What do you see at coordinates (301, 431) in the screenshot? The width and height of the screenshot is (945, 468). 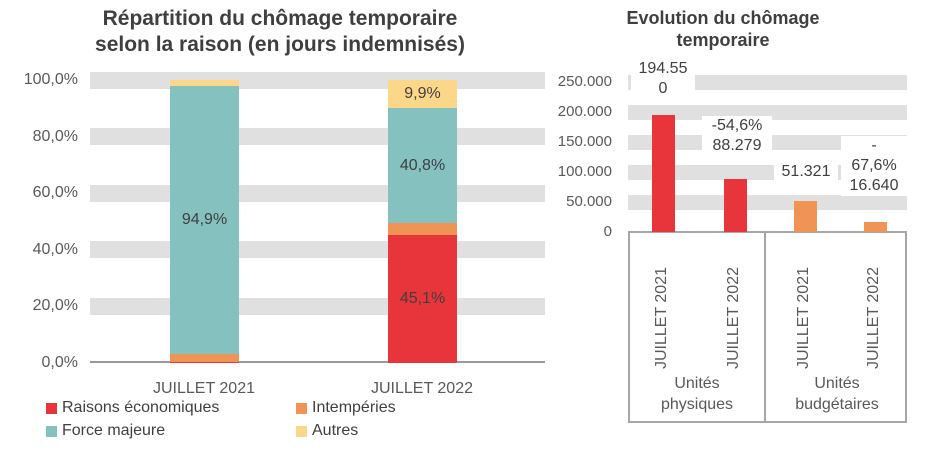 I see `legend-swatch-autres` at bounding box center [301, 431].